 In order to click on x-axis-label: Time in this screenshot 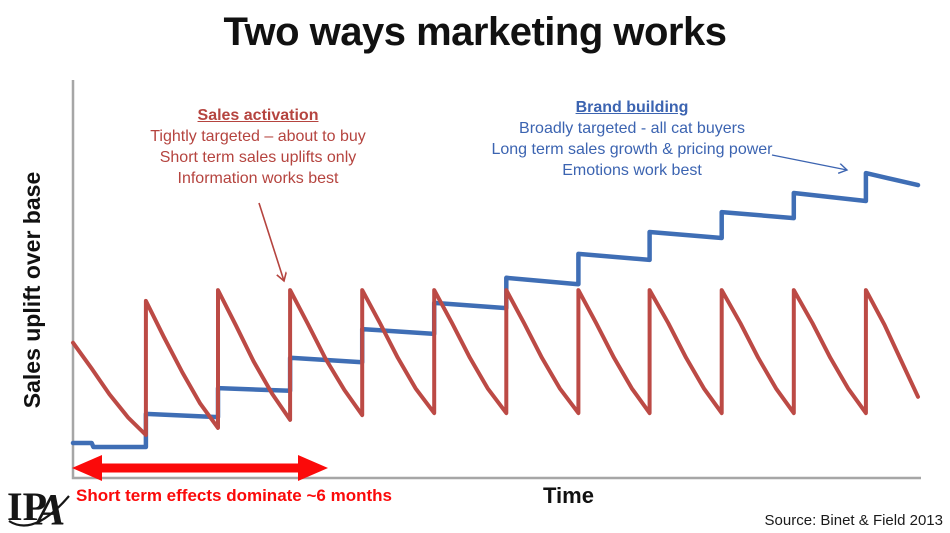, I will do `click(568, 495)`.